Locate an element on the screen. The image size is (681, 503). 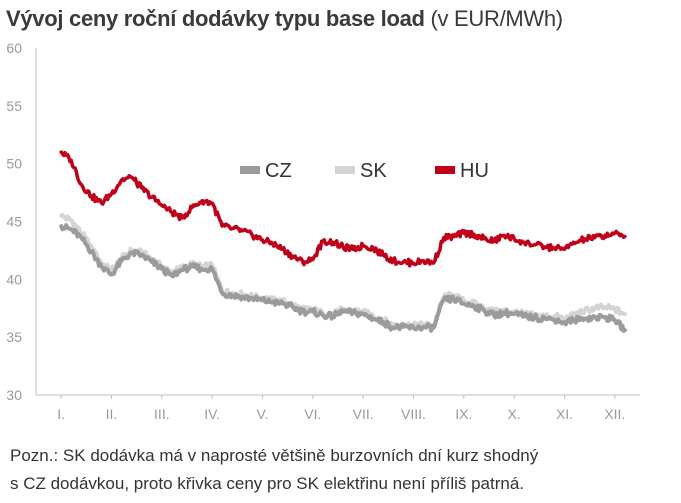
legend-swatch-cz is located at coordinates (250, 170).